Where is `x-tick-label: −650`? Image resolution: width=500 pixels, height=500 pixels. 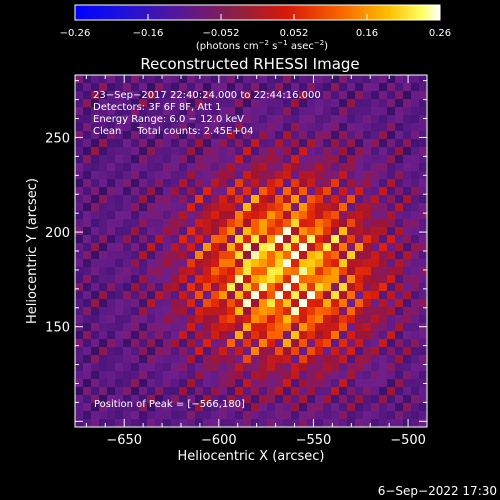 x-tick-label: −650 is located at coordinates (124, 440).